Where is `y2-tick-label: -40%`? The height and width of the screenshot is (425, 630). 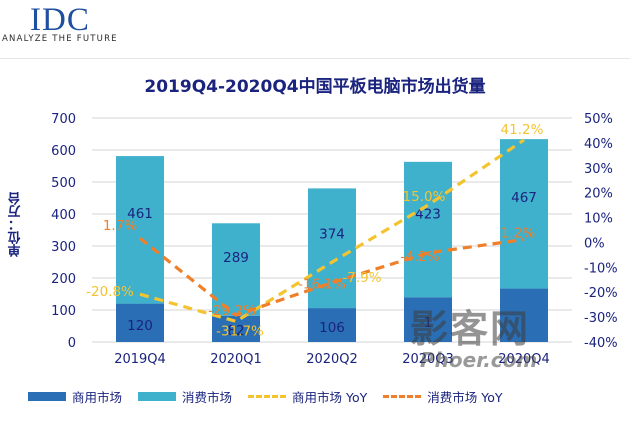
y2-tick-label: -40% is located at coordinates (601, 343).